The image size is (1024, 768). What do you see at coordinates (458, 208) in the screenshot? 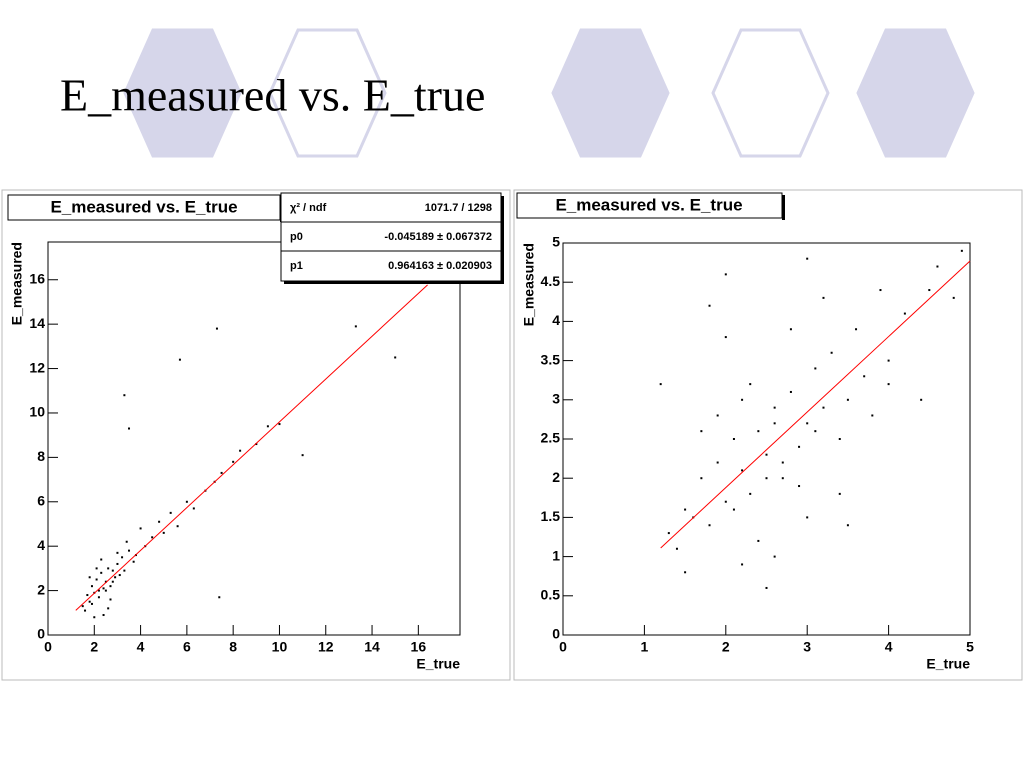
I see `stats-value: 1071.7 / 1298` at bounding box center [458, 208].